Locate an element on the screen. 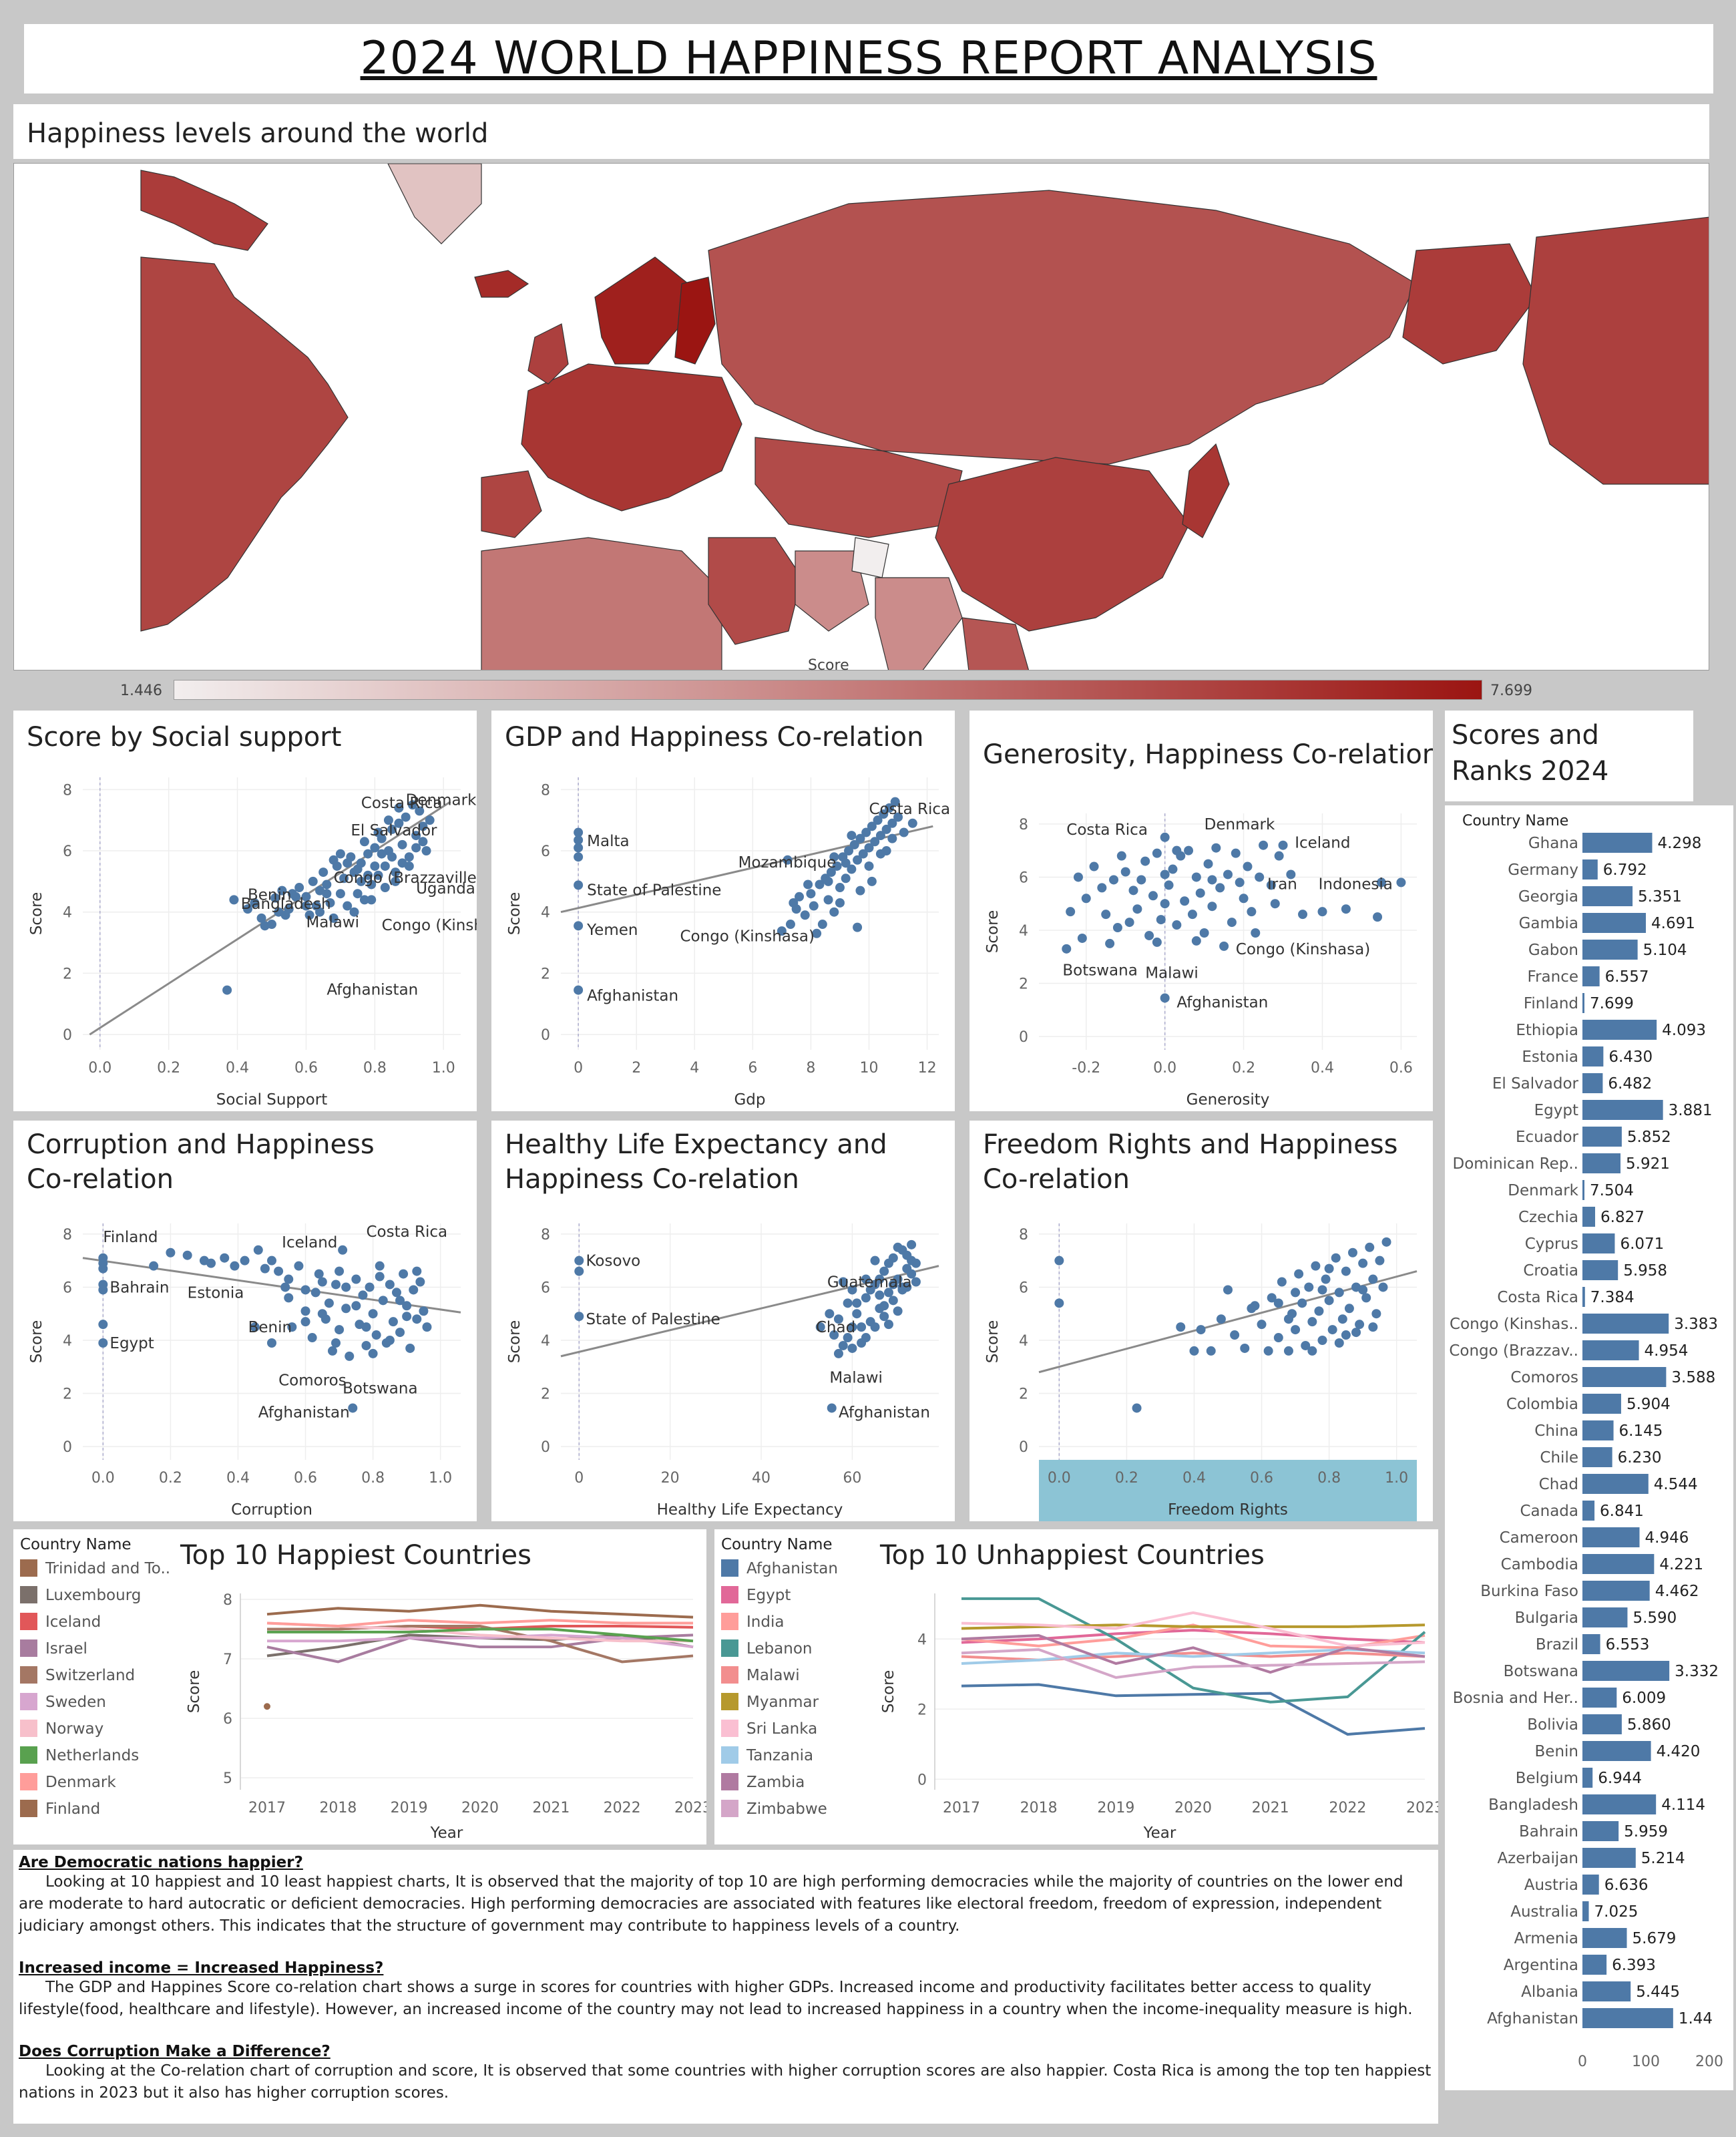 The height and width of the screenshot is (2137, 1736). happy-legend-label: Israel is located at coordinates (66, 1649).